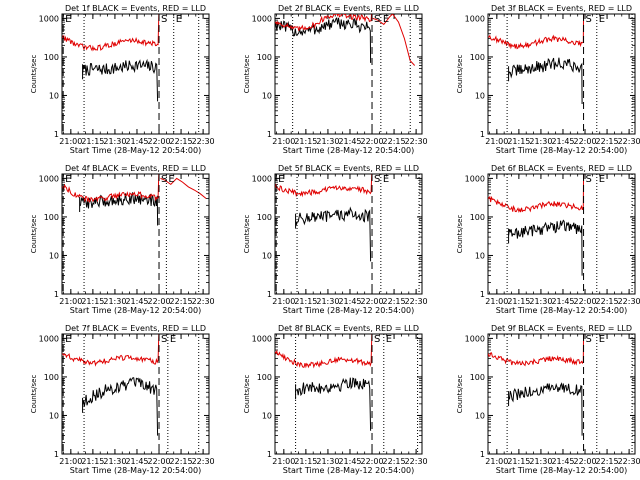  Describe the element at coordinates (561, 8) in the screenshot. I see `chart-title: Det 3f BLACK = Events, RED = LLD` at that location.